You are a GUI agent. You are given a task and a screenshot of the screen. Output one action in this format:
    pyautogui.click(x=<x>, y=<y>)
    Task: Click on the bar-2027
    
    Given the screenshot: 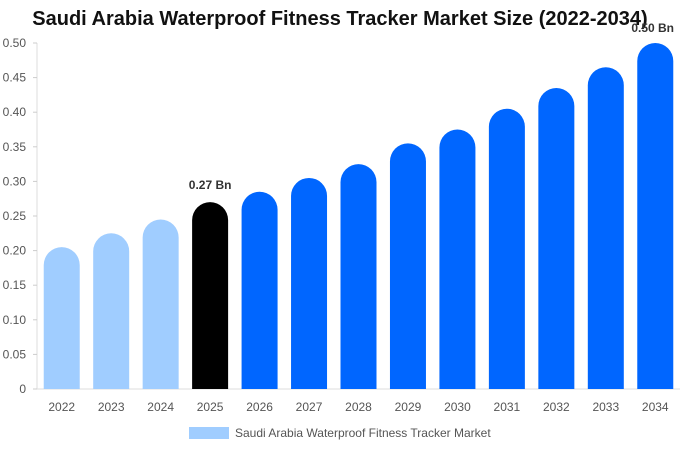 What is the action you would take?
    pyautogui.click(x=309, y=283)
    